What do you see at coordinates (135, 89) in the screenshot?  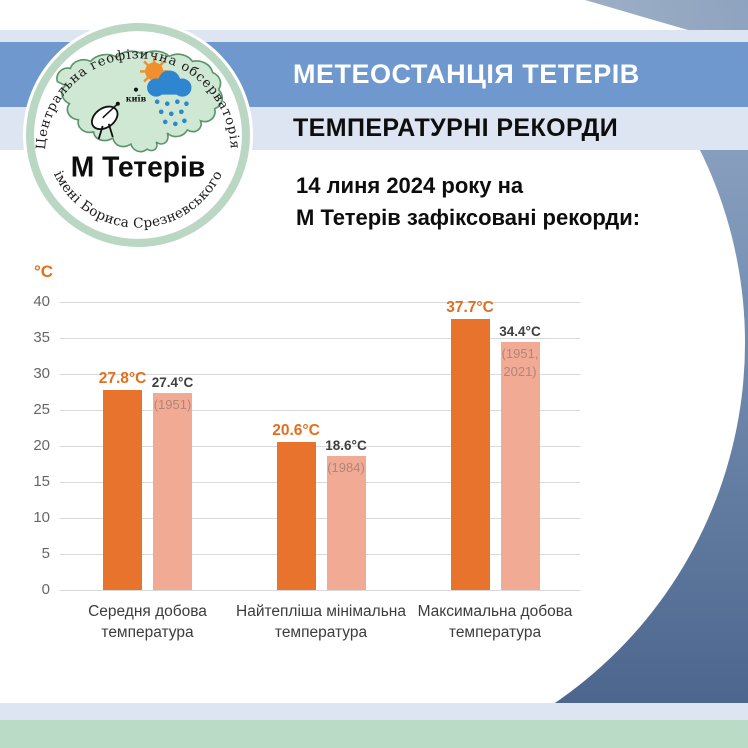 I see `kyiv-dot` at bounding box center [135, 89].